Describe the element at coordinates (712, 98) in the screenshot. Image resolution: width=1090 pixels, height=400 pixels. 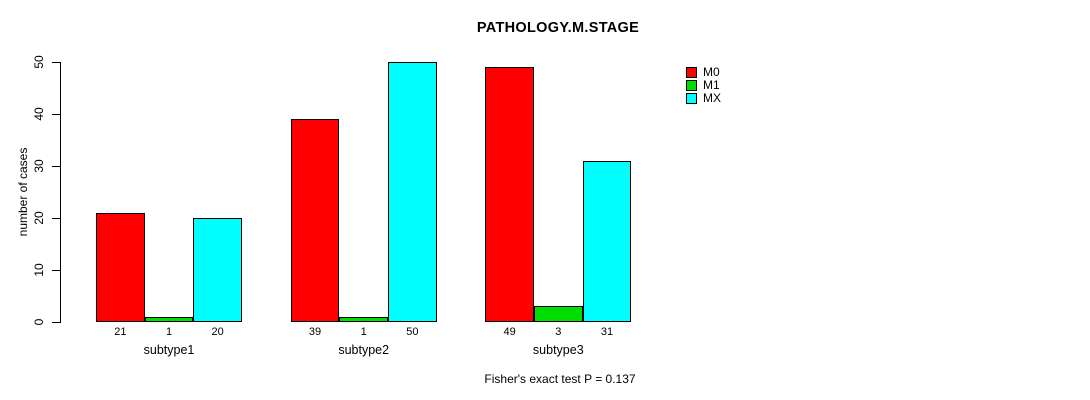
I see `legend-label-mx: MX` at that location.